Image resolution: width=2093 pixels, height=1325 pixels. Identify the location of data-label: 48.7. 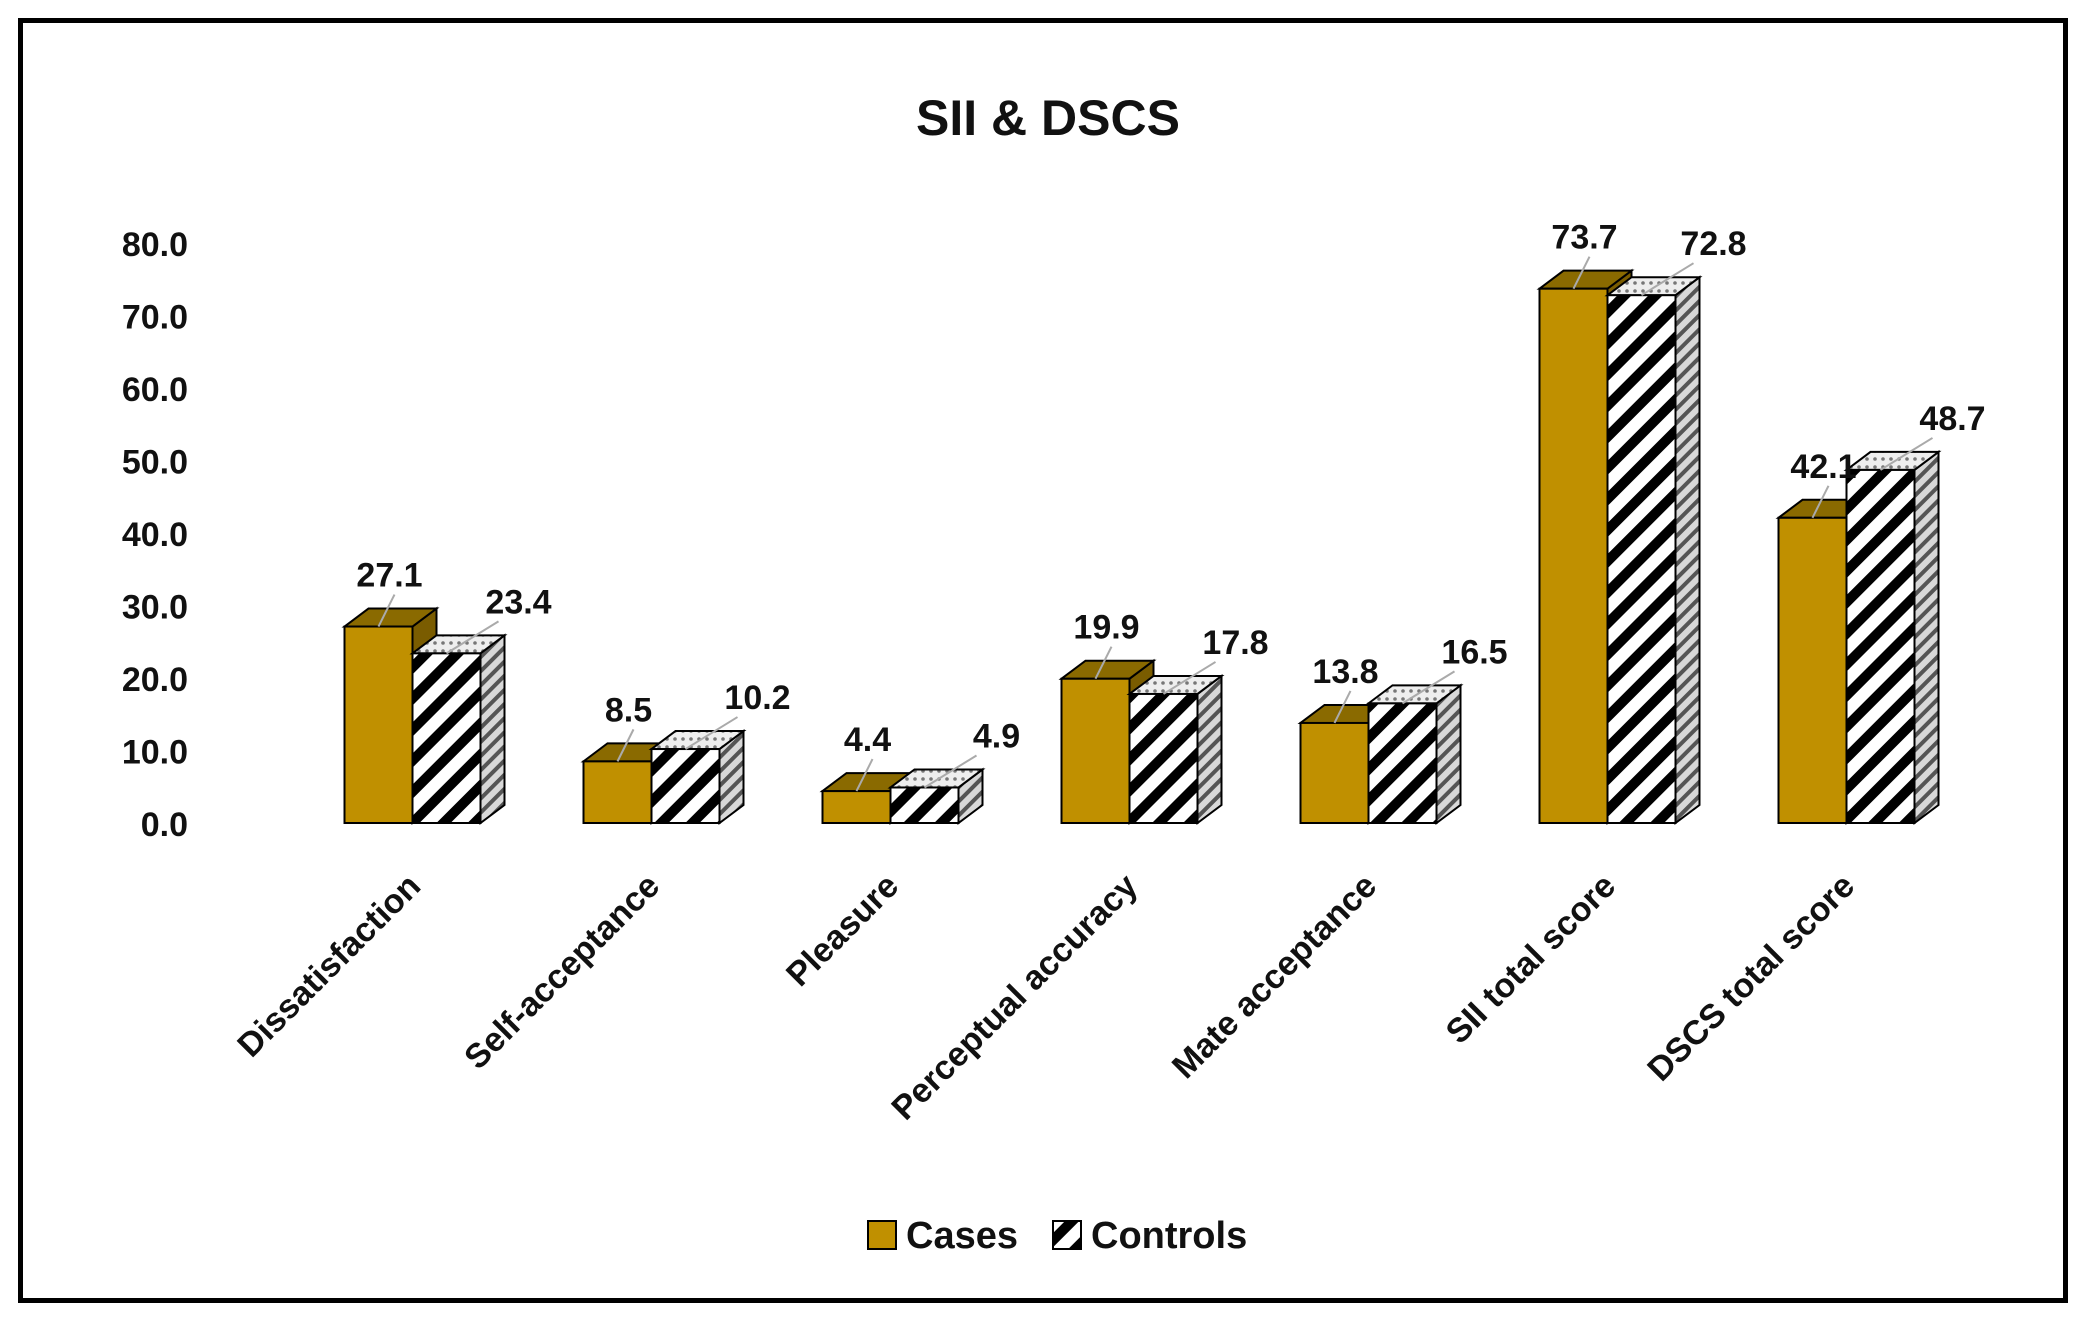
(1952, 419).